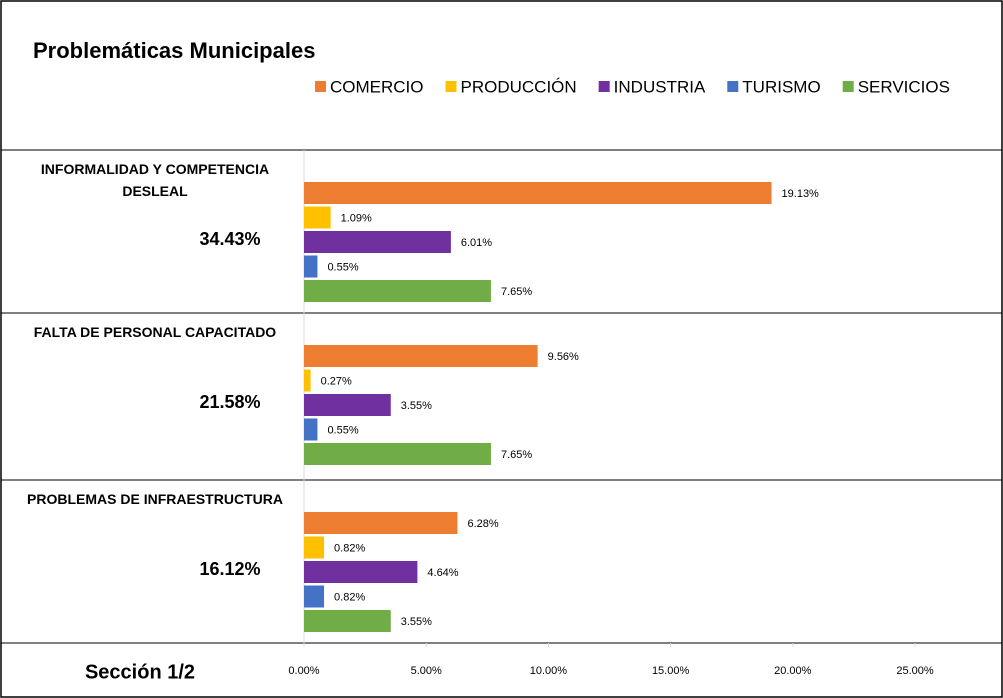 The height and width of the screenshot is (698, 1003). Describe the element at coordinates (229, 569) in the screenshot. I see `group-total: 16.12%` at that location.